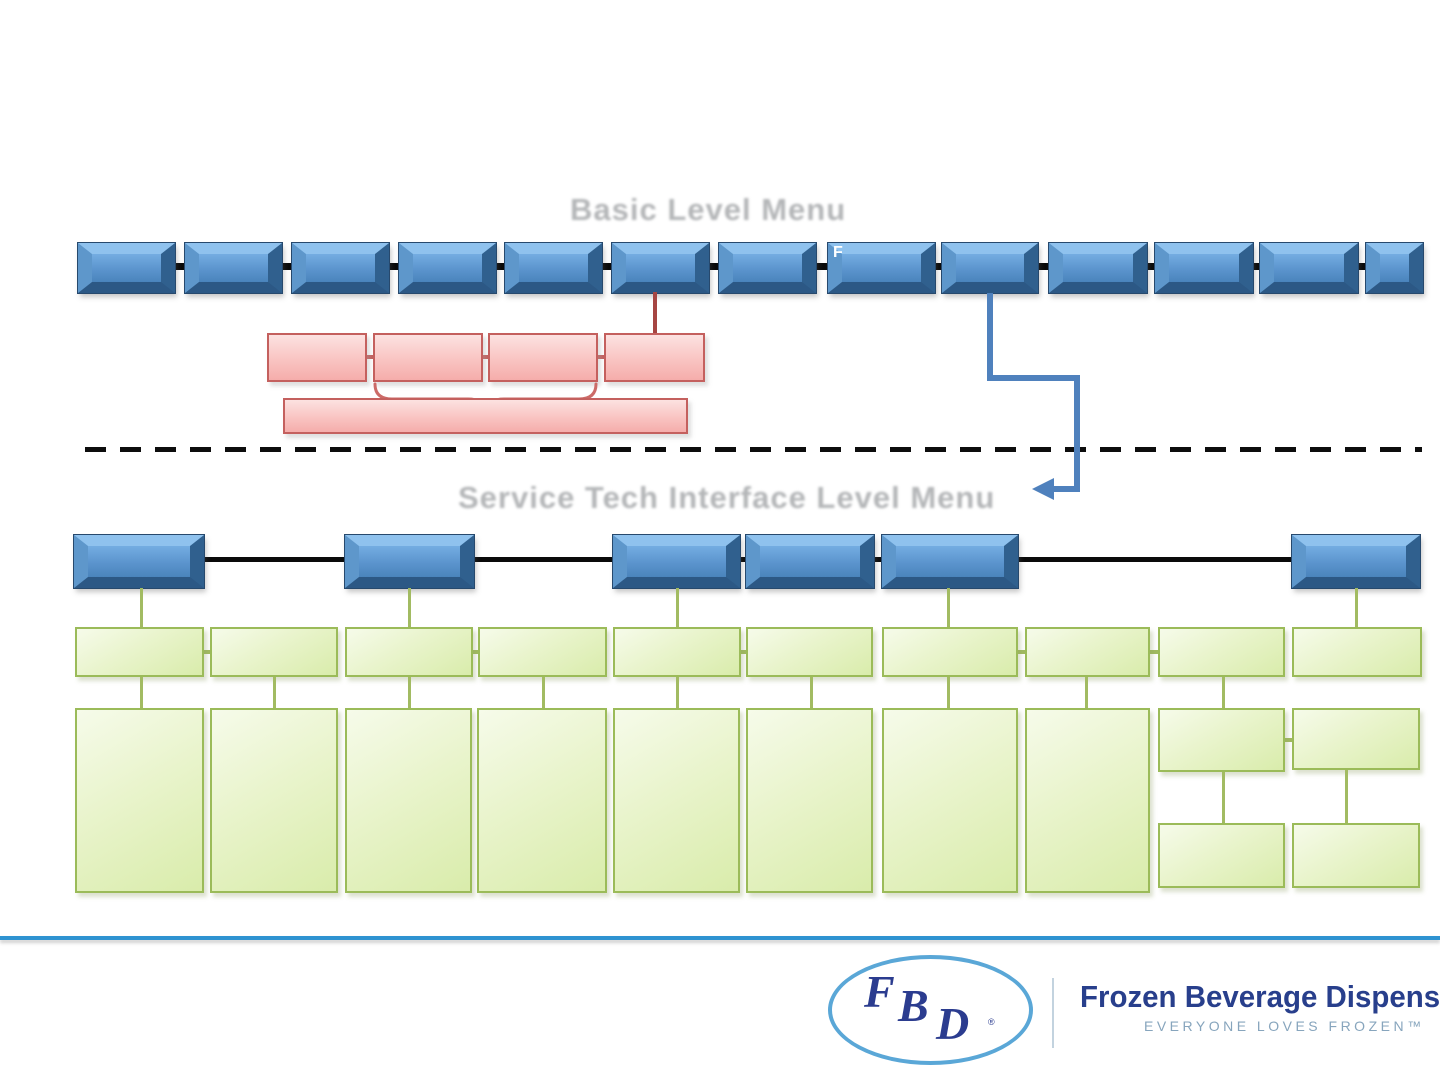  I want to click on logo-letter-b: B, so click(913, 1005).